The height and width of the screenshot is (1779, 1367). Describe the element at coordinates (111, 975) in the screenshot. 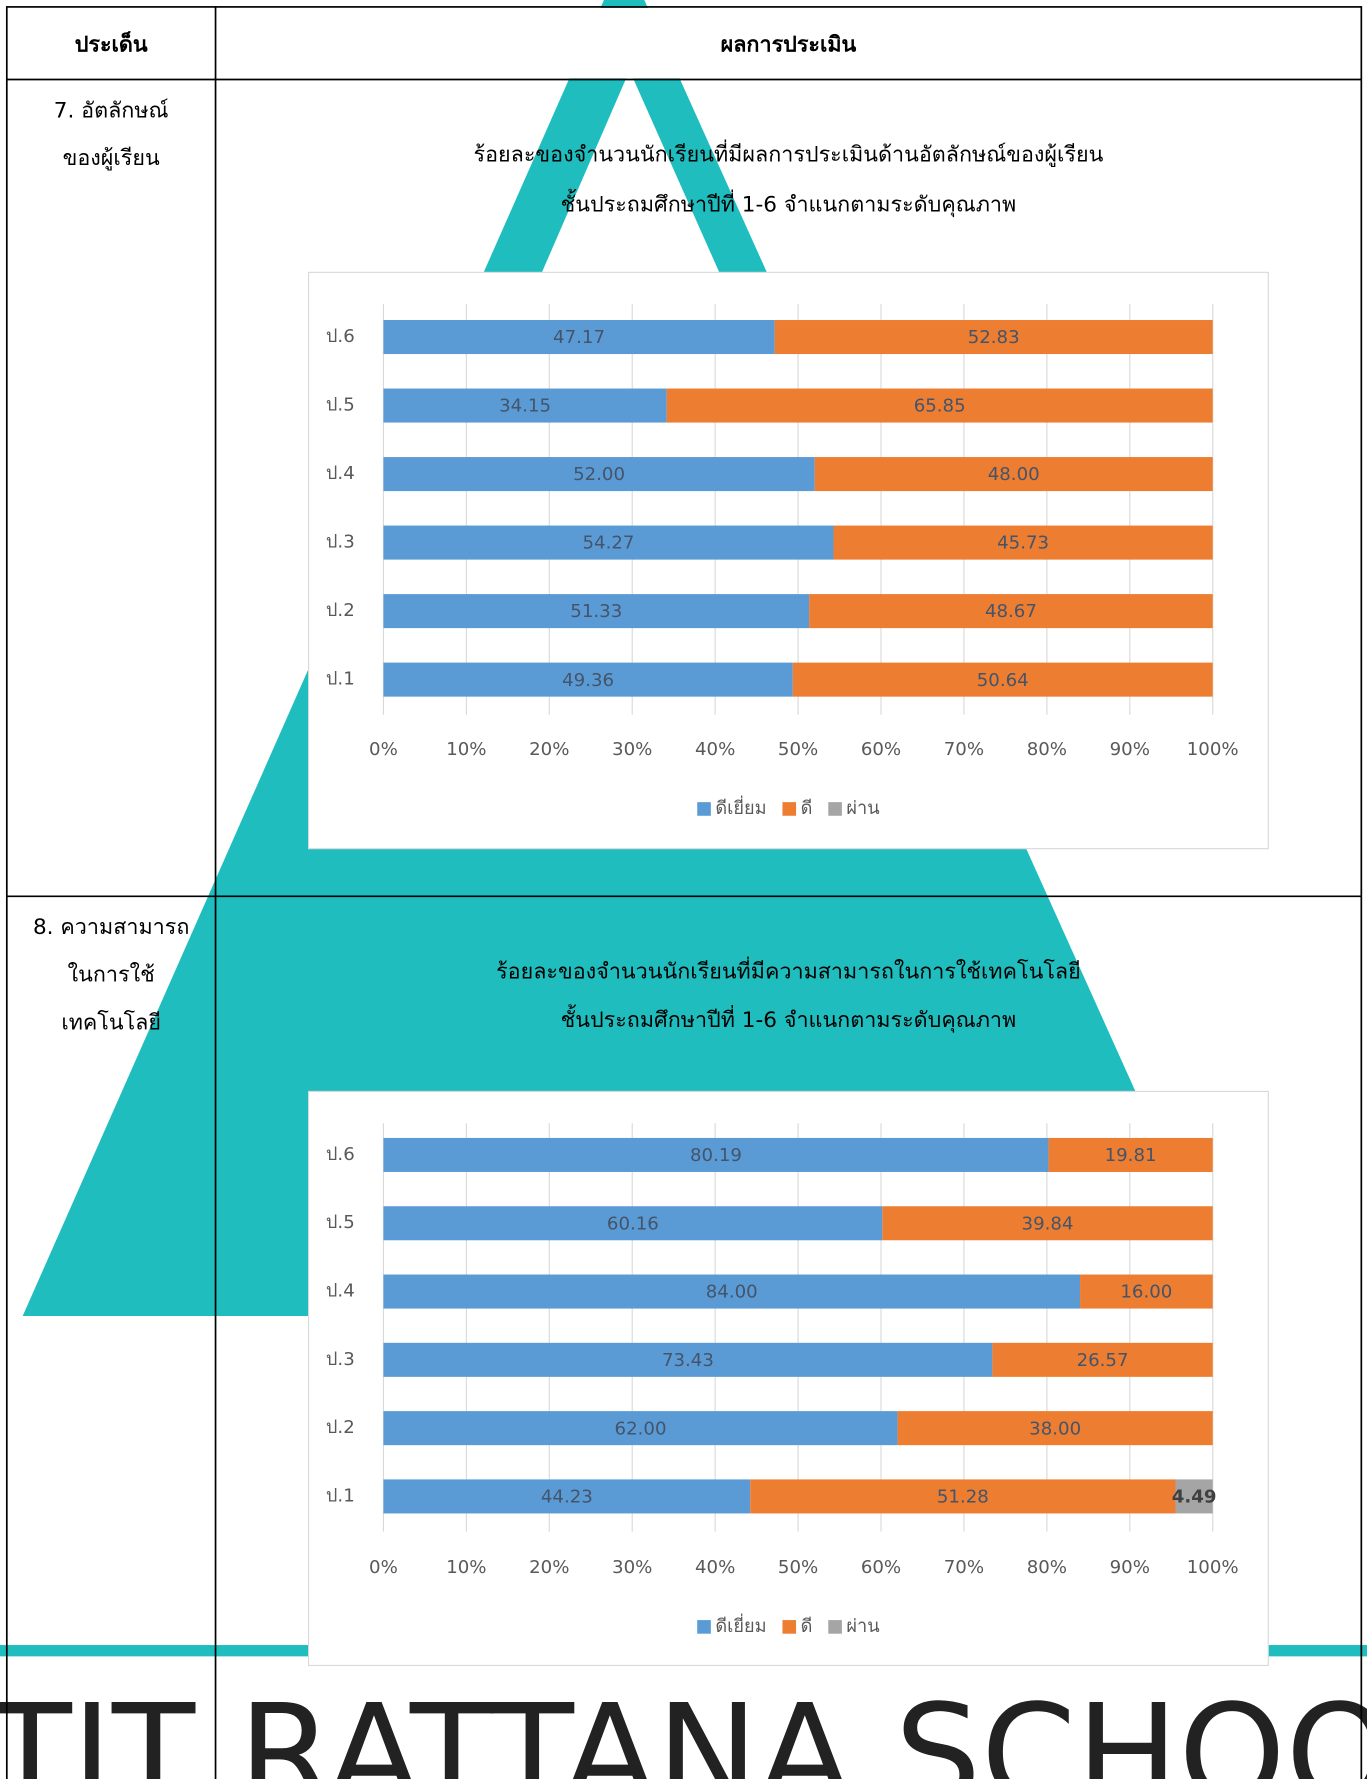

I see `row-label: ในการใช้` at that location.